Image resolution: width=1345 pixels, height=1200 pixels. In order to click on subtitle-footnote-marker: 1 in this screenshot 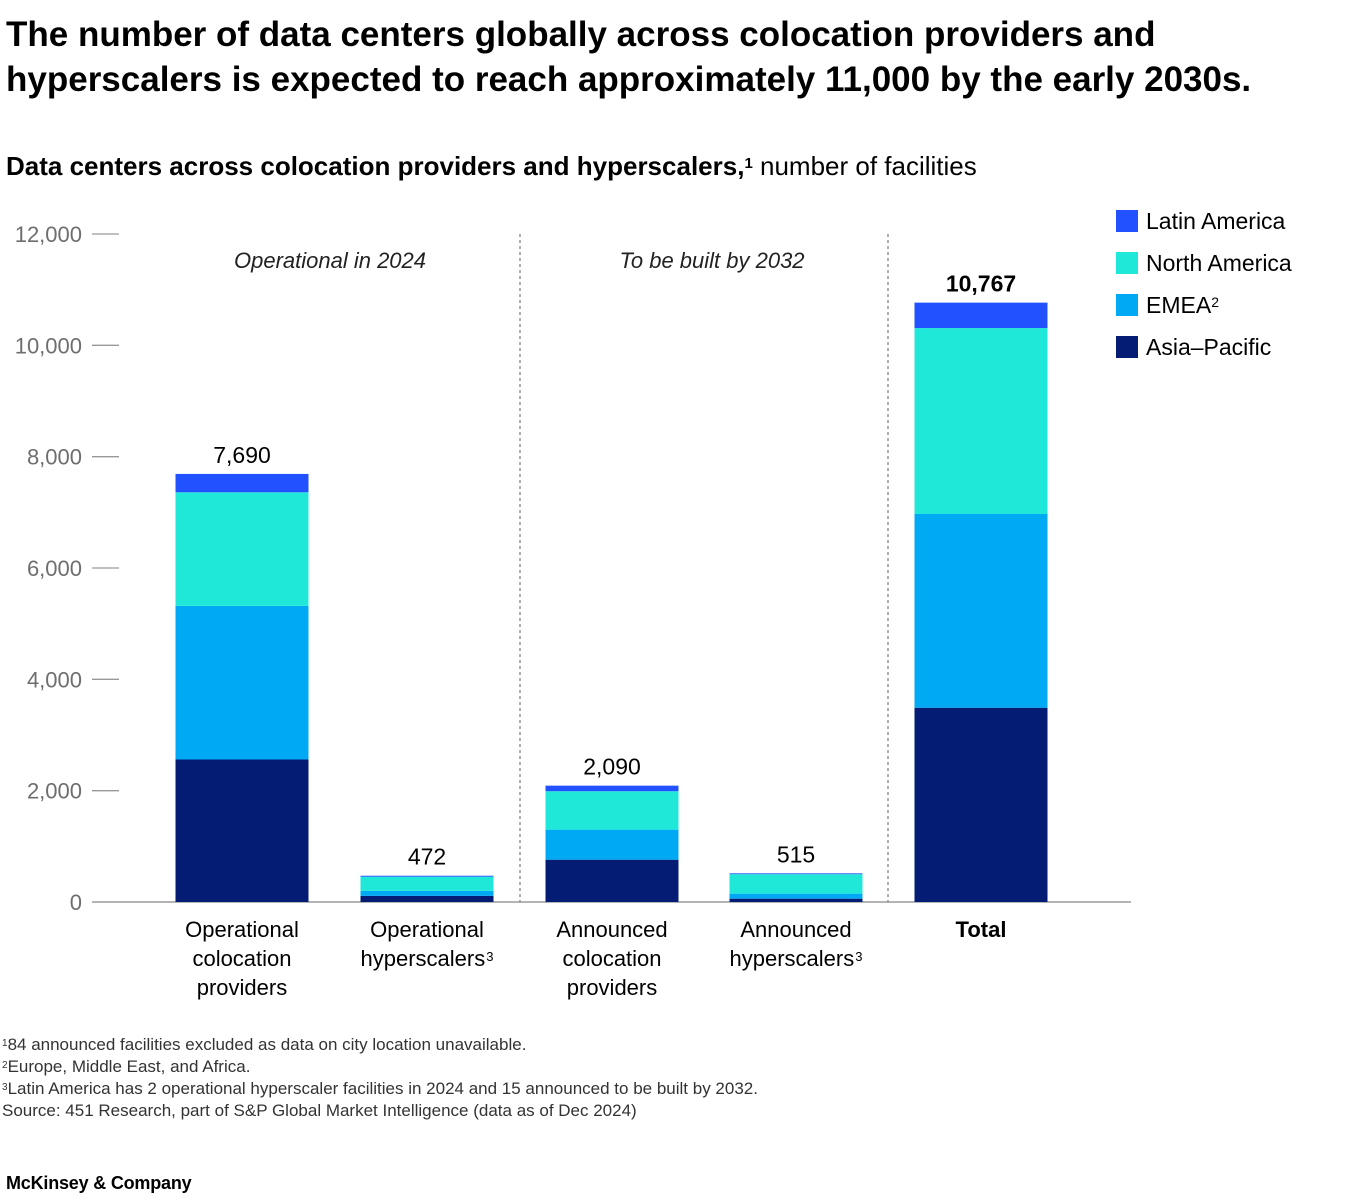, I will do `click(748, 163)`.